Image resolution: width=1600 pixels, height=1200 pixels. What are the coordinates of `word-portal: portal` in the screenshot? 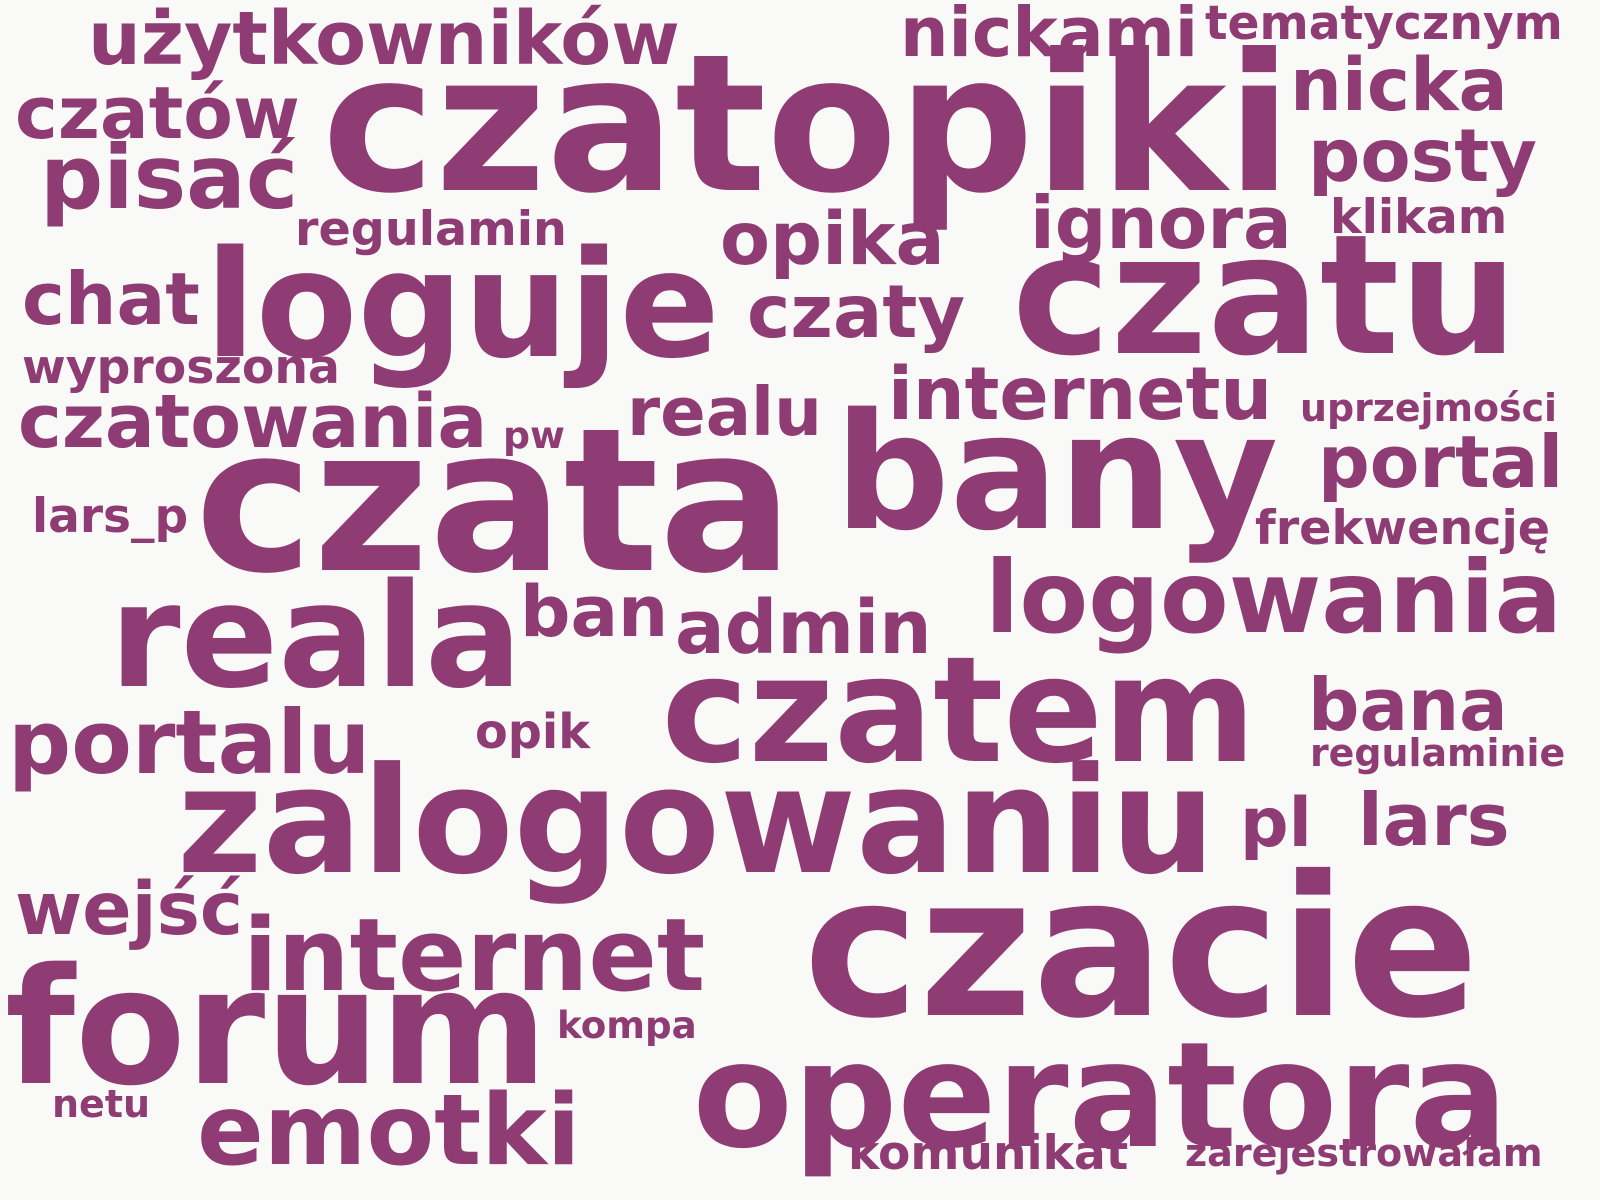 It's located at (1441, 462).